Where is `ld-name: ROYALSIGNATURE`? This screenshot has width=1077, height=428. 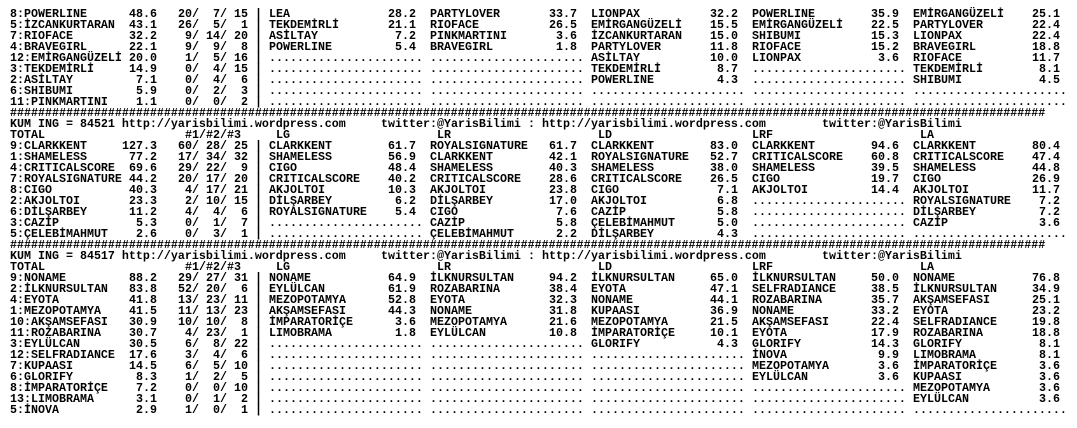
ld-name: ROYALSIGNATURE is located at coordinates (640, 157).